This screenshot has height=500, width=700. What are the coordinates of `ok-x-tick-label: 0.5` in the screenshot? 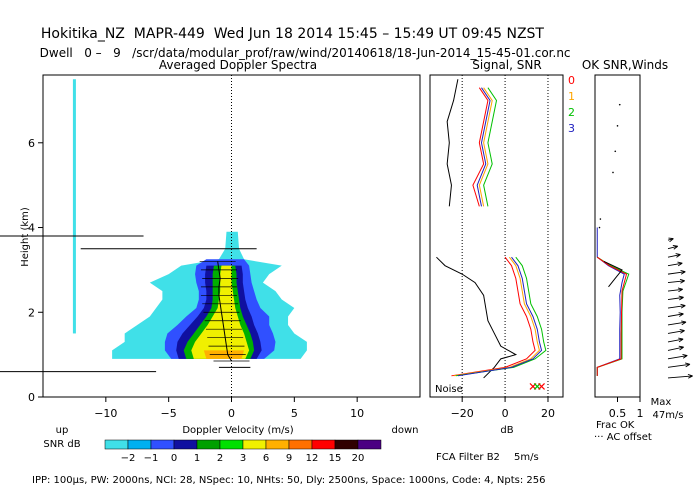 It's located at (618, 413).